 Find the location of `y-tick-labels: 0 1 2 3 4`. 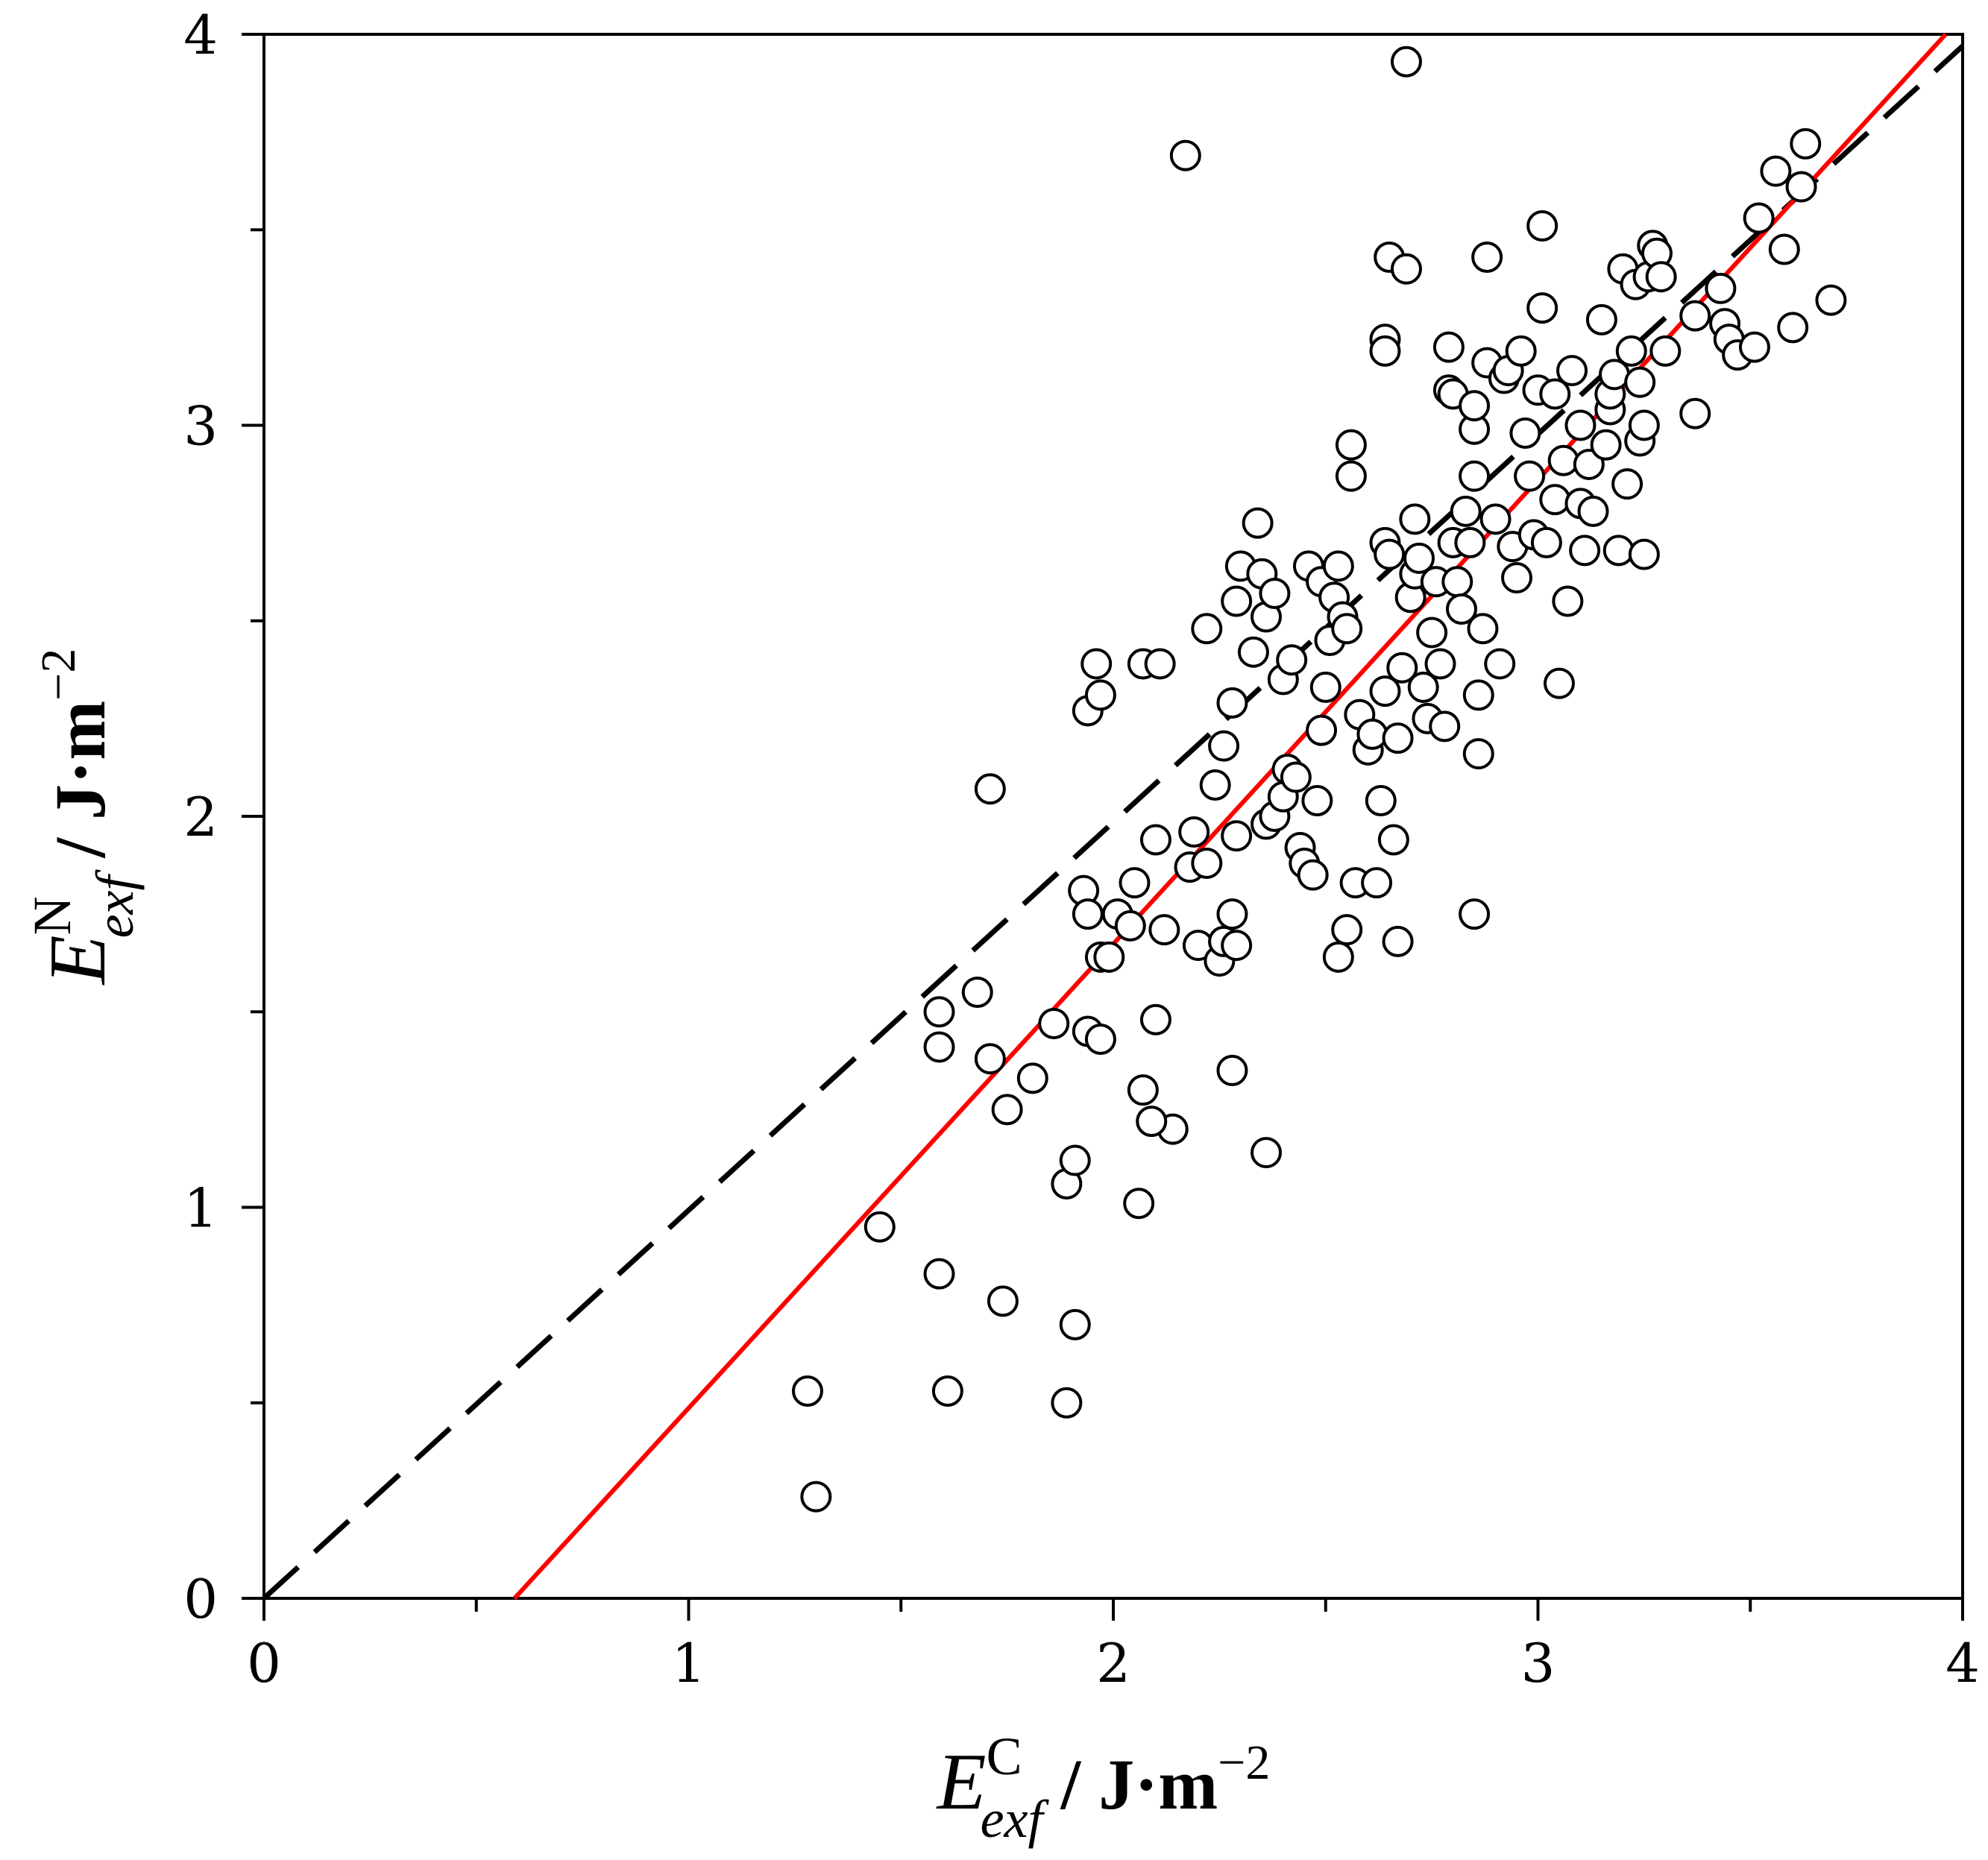

y-tick-labels: 0 1 2 3 4 is located at coordinates (200, 817).